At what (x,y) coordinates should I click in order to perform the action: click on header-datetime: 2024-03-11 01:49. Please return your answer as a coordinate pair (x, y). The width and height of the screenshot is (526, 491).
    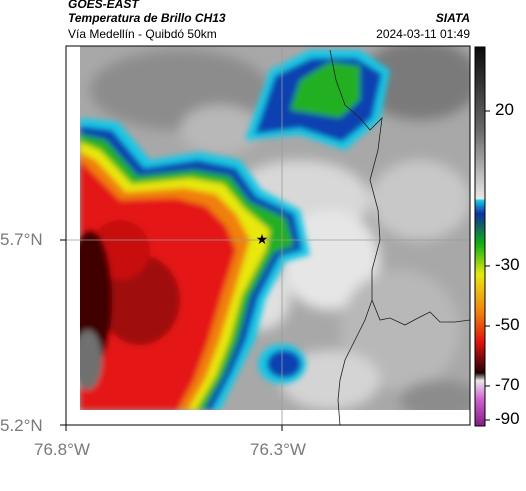
    Looking at the image, I should click on (423, 34).